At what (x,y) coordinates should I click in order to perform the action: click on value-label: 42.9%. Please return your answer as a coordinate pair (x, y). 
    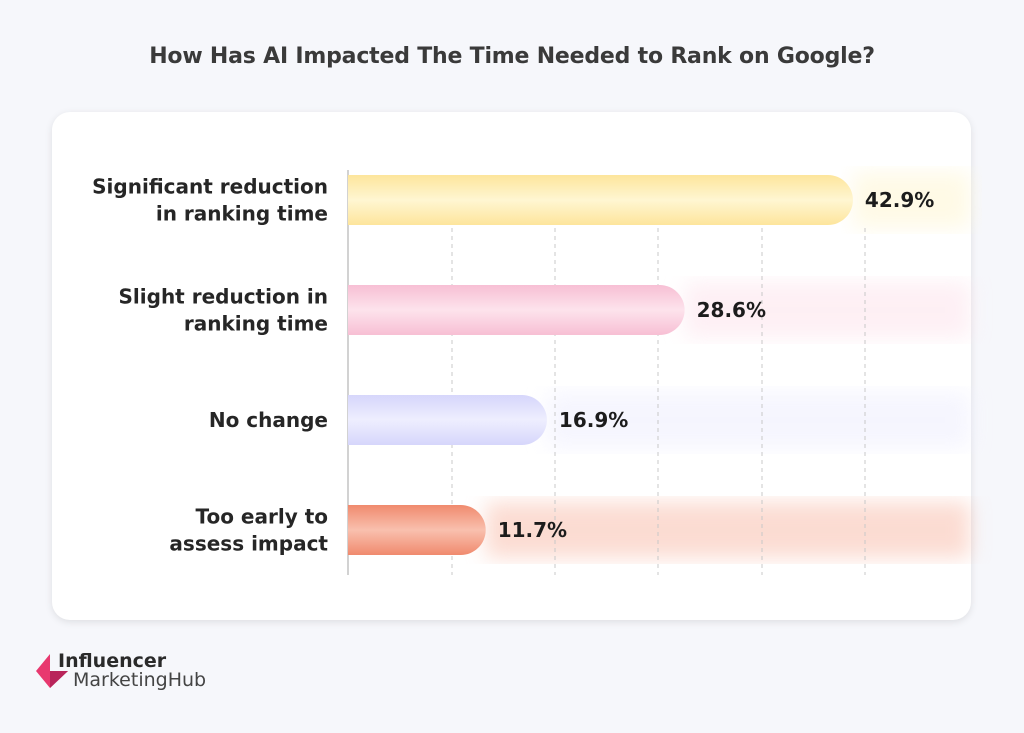
    Looking at the image, I should click on (899, 200).